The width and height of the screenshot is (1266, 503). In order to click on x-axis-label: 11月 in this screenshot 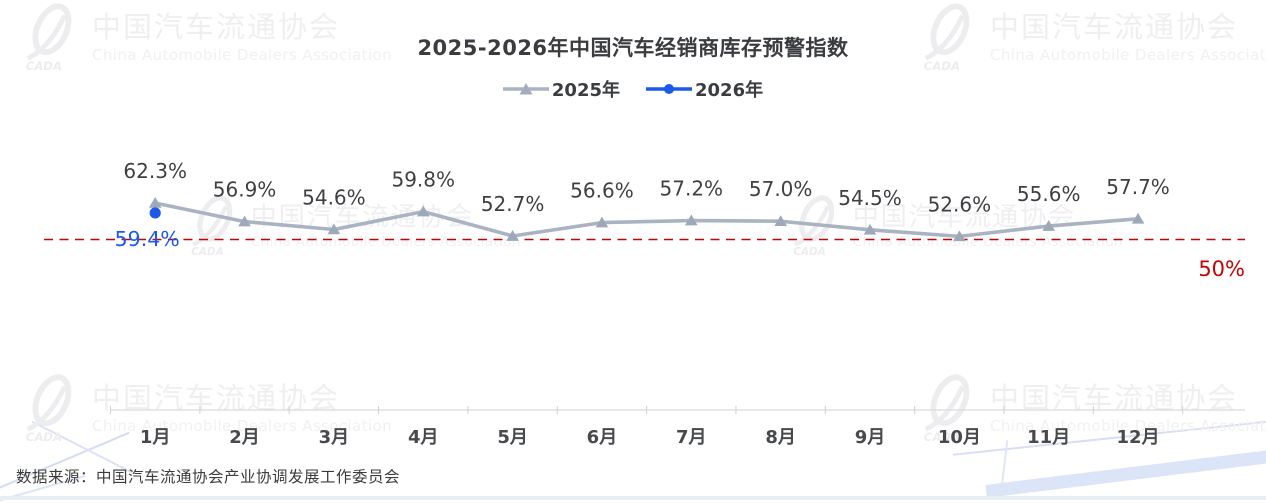, I will do `click(1048, 437)`.